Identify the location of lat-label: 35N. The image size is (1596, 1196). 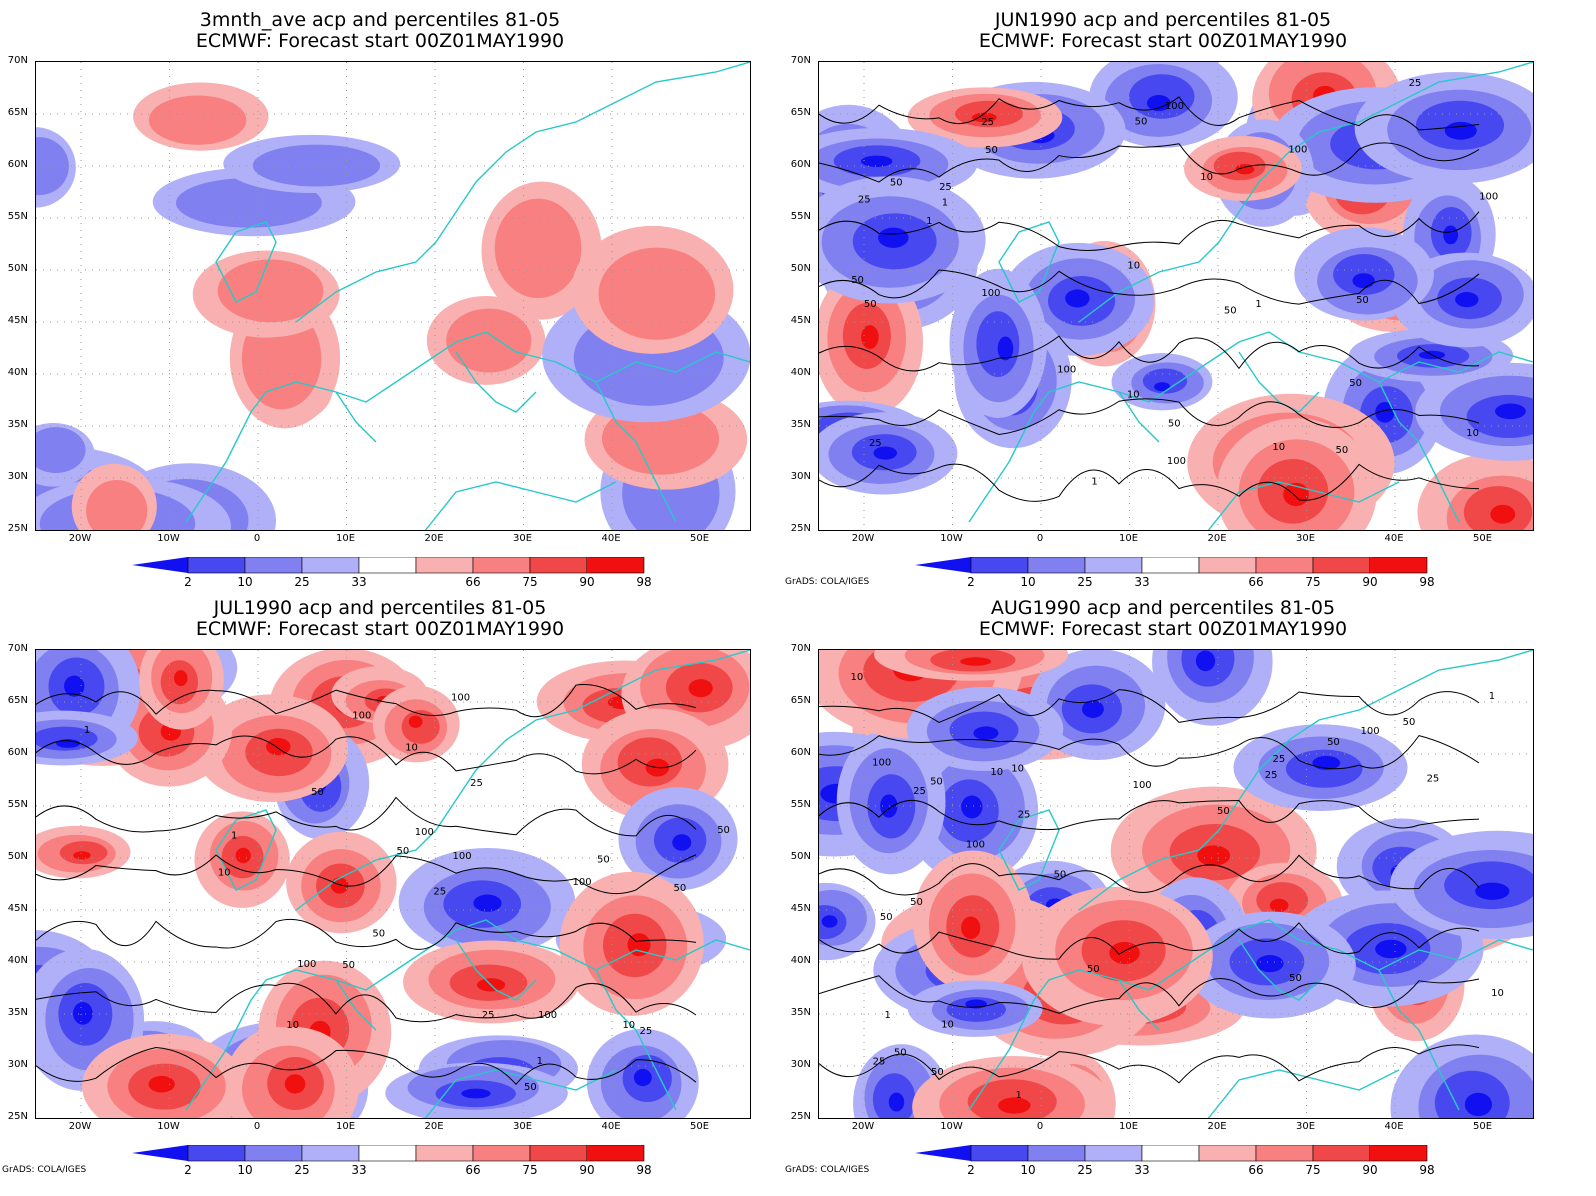
(17, 424).